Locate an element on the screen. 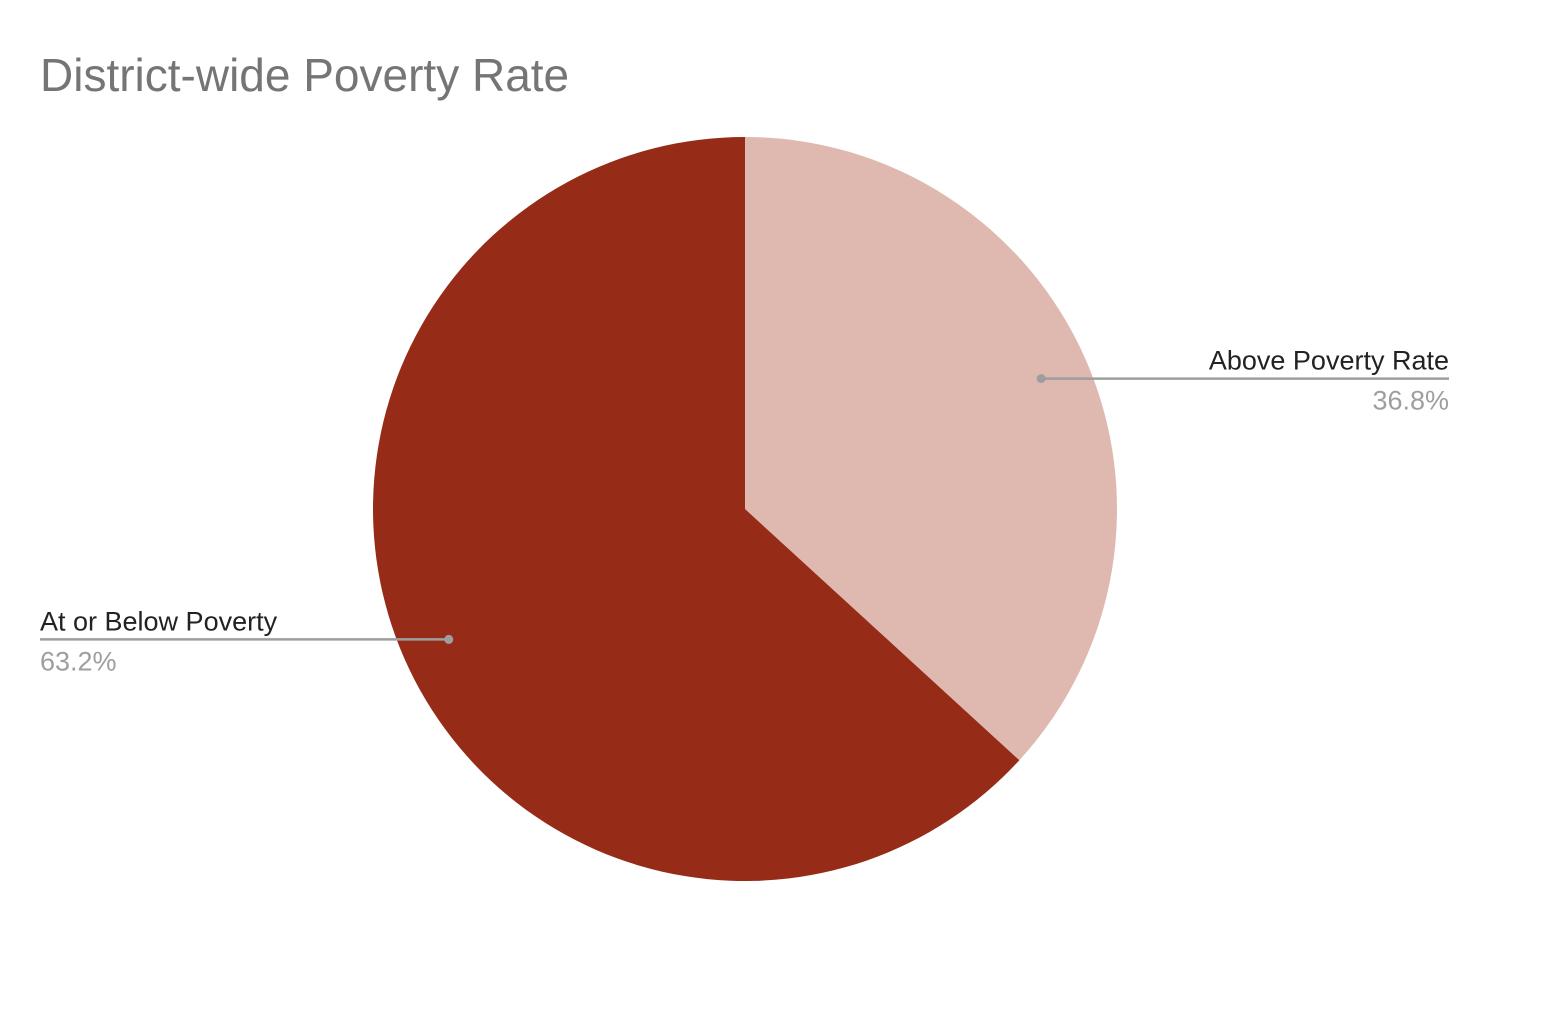 Image resolution: width=1542 pixels, height=1014 pixels. slice-value-label: 63.2% is located at coordinates (78, 661).